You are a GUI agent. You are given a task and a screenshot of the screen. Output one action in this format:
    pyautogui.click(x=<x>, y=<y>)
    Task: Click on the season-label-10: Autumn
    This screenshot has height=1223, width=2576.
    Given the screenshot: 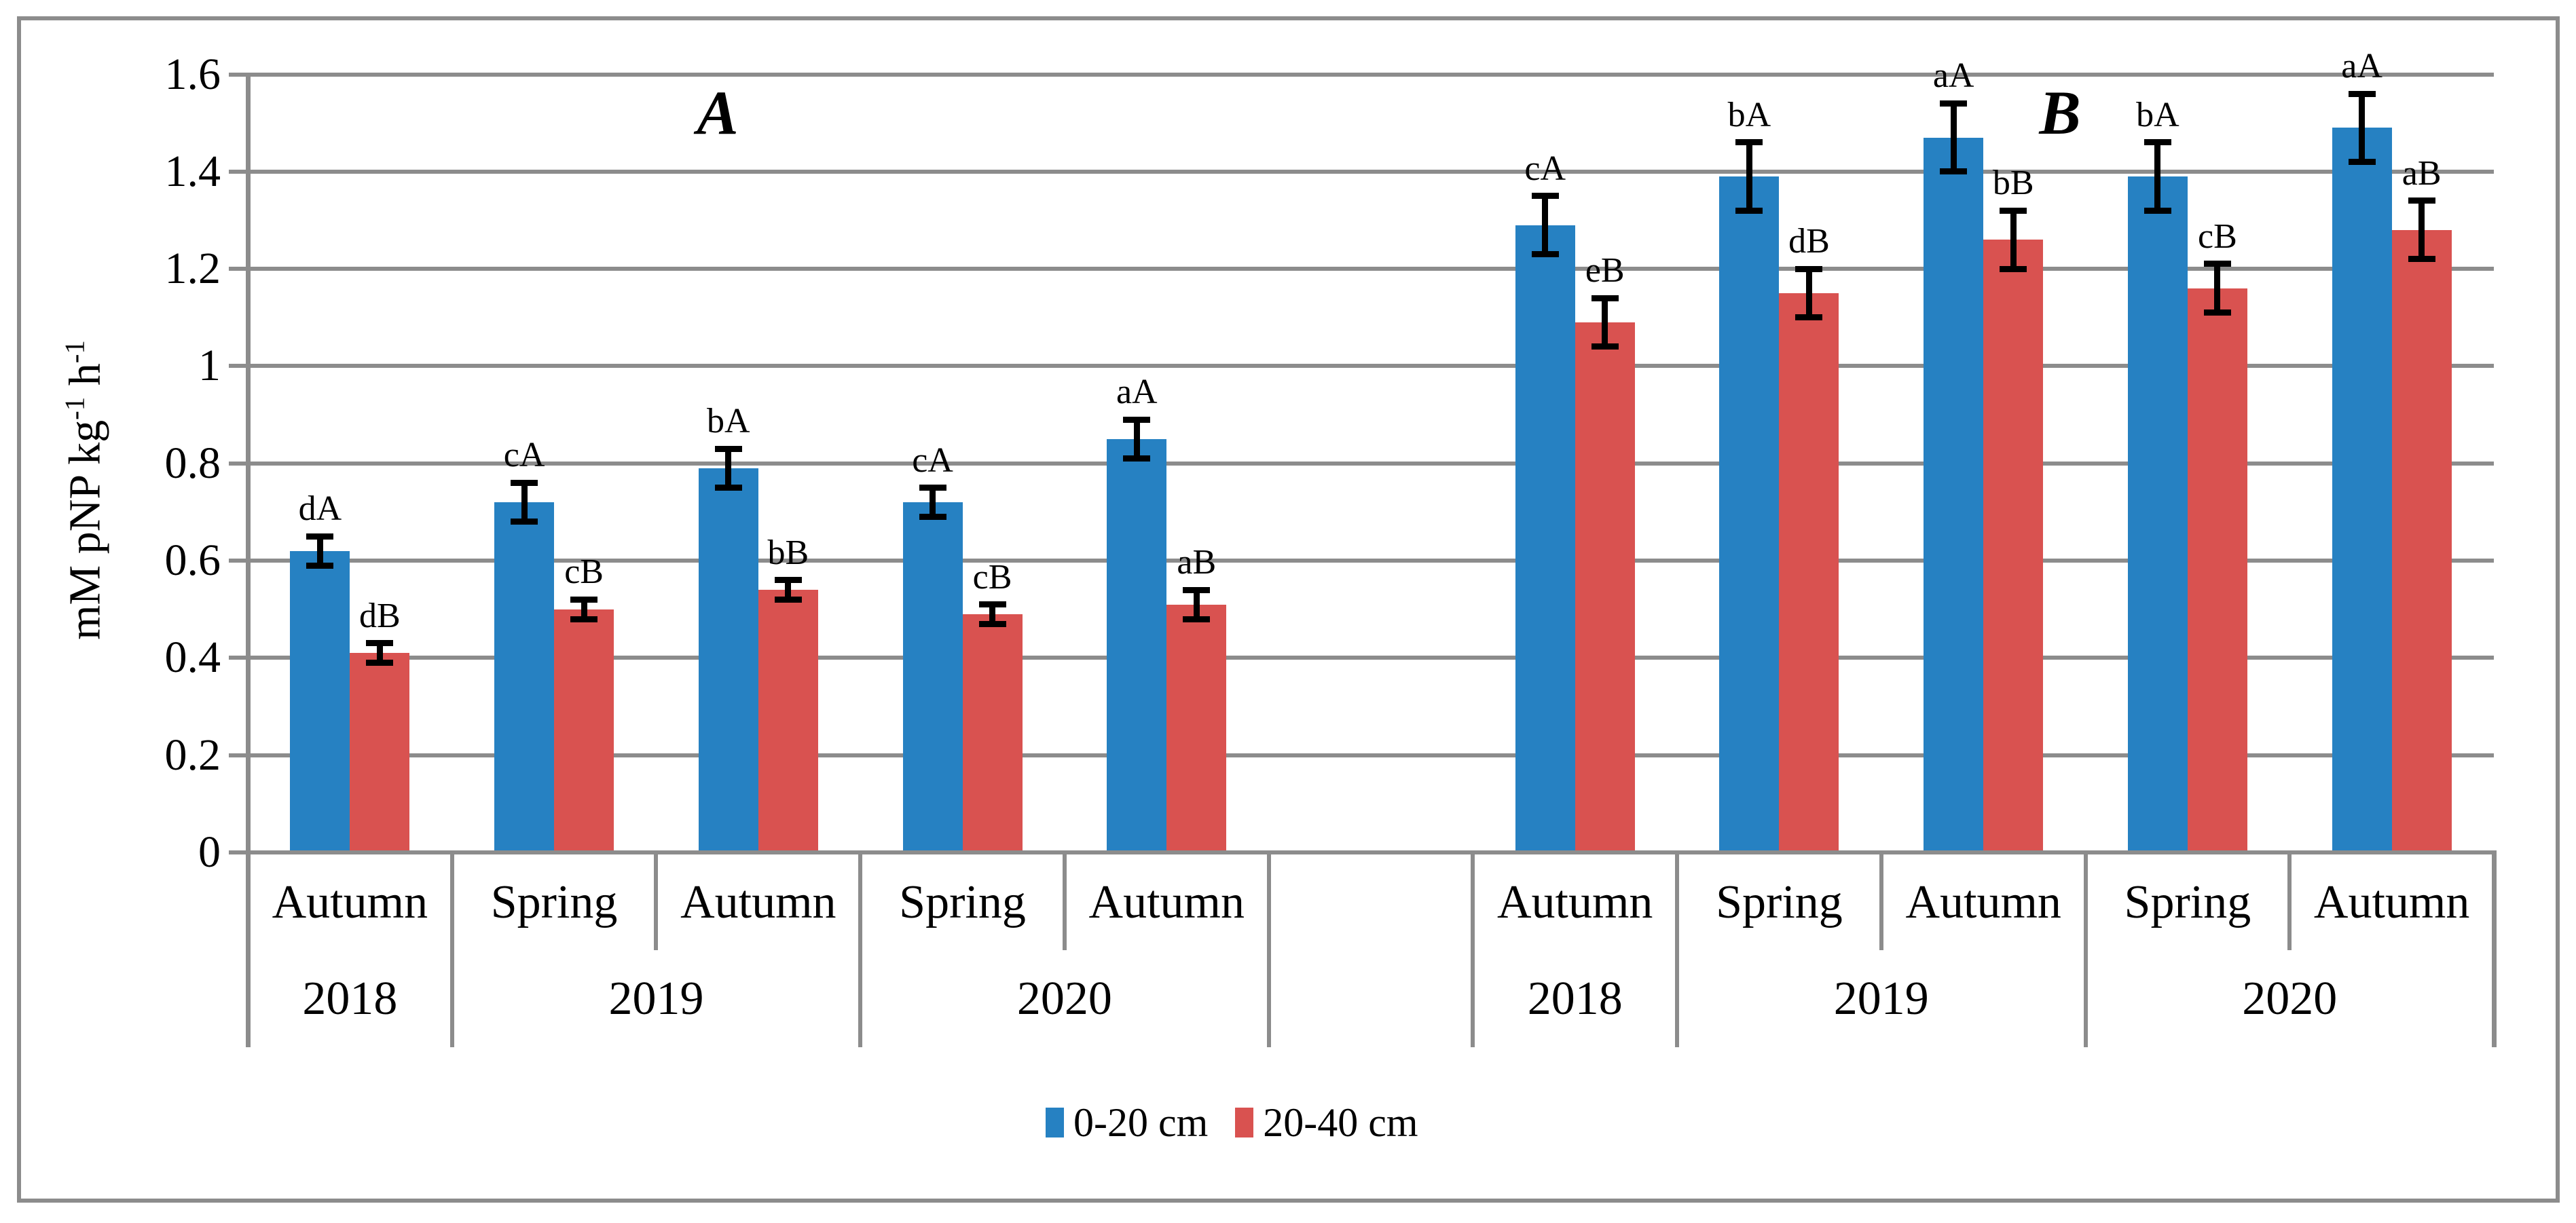 What is the action you would take?
    pyautogui.click(x=2391, y=902)
    